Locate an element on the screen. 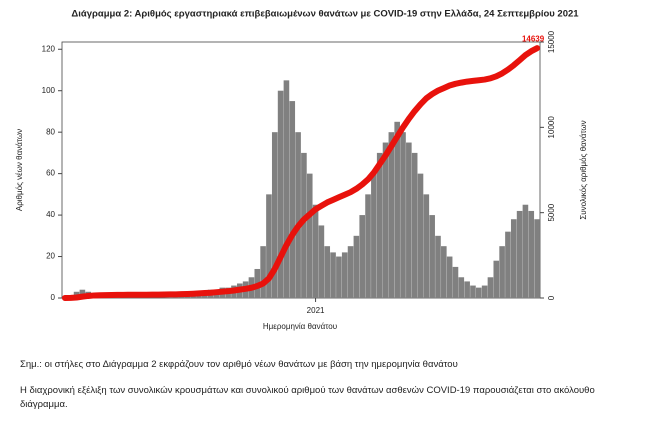 The height and width of the screenshot is (422, 650). y-tick-label: 120 is located at coordinates (49, 48).